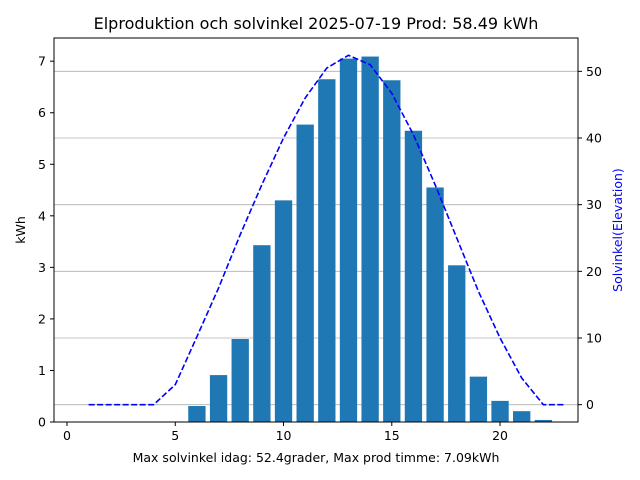 The width and height of the screenshot is (640, 480). What do you see at coordinates (175, 435) in the screenshot?
I see `x-tick-label: 5` at bounding box center [175, 435].